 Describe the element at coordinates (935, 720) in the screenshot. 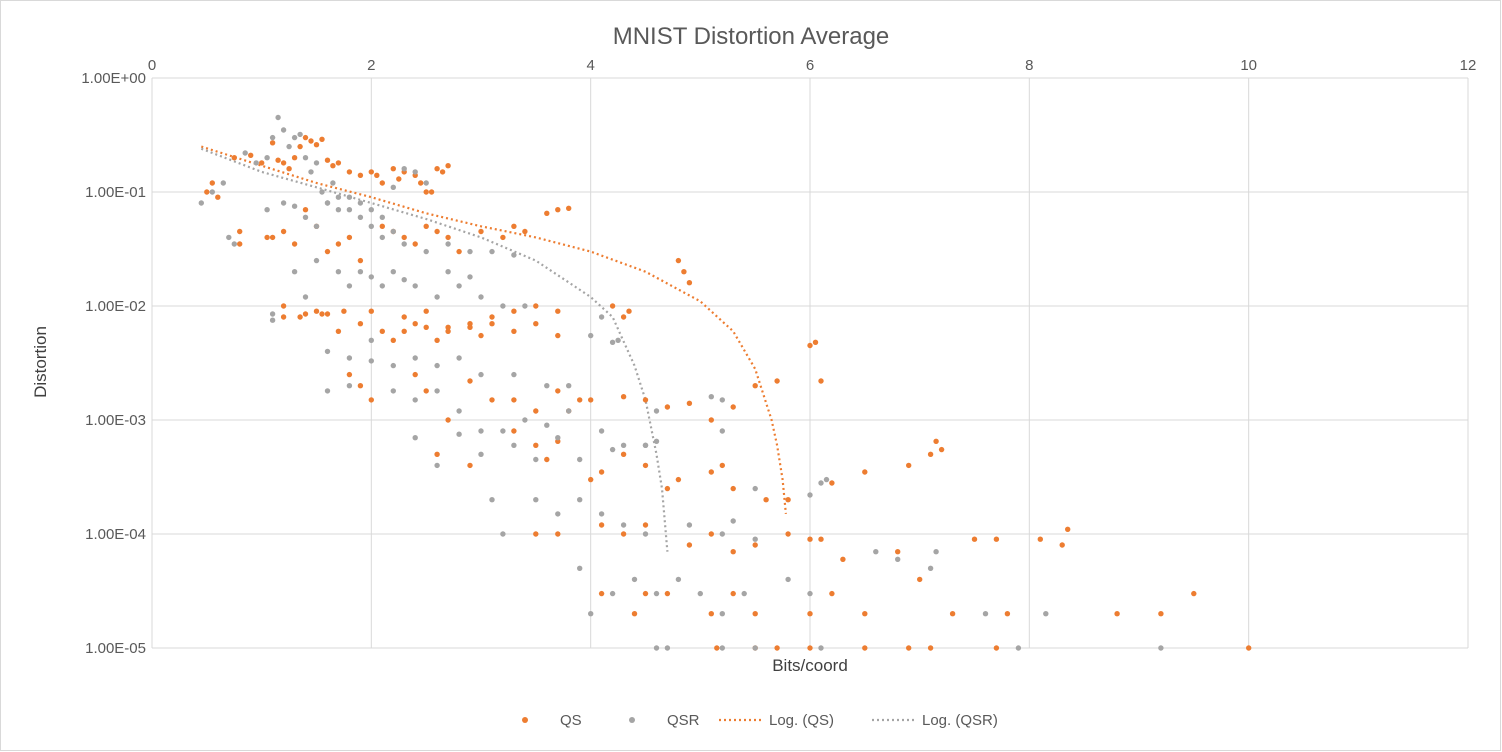

I see `legend-item: Log. (QSR)` at that location.